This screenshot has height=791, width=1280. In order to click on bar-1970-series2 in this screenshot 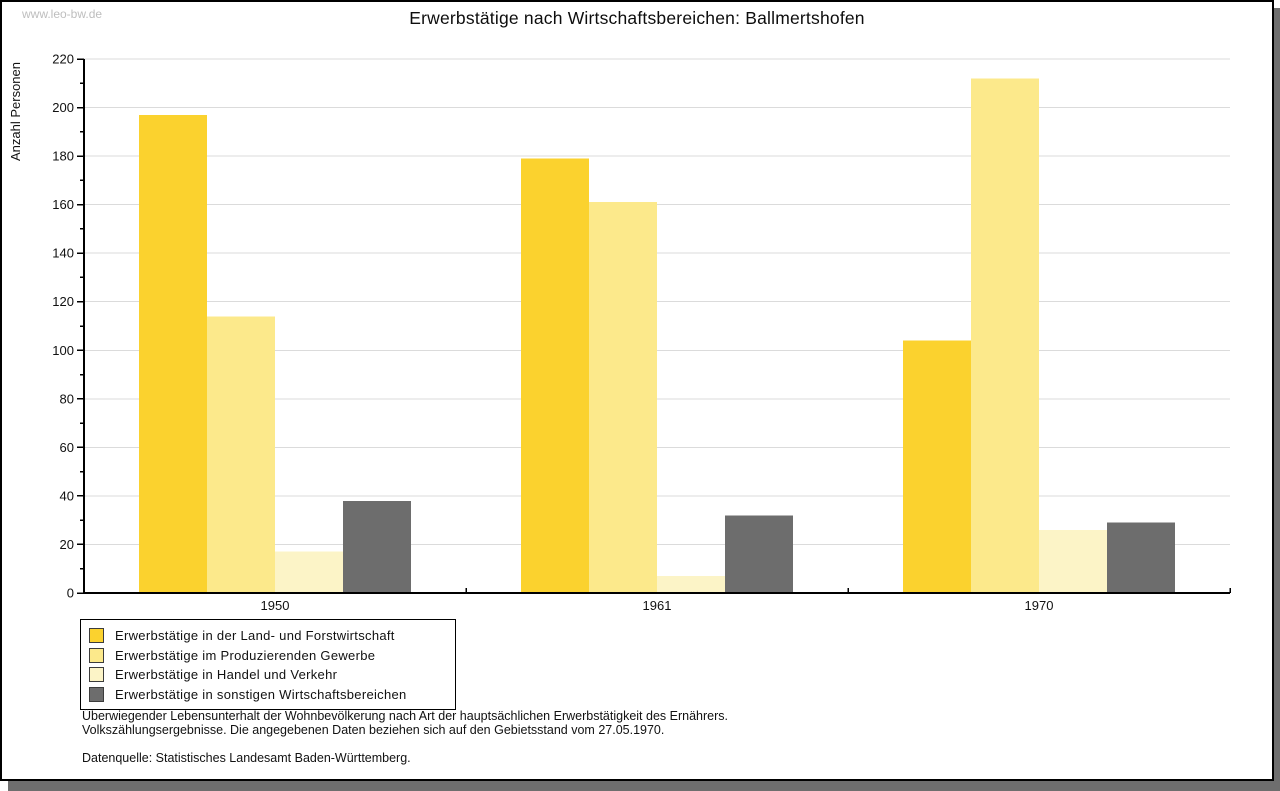, I will do `click(1005, 335)`.